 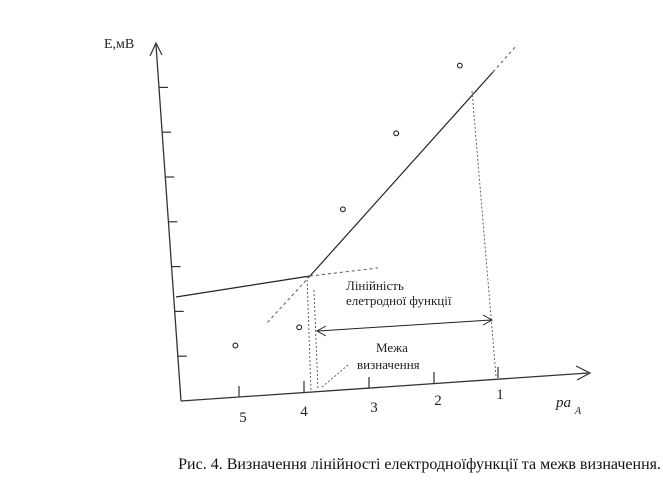 What do you see at coordinates (505, 58) in the screenshot?
I see `linear-extrapolation` at bounding box center [505, 58].